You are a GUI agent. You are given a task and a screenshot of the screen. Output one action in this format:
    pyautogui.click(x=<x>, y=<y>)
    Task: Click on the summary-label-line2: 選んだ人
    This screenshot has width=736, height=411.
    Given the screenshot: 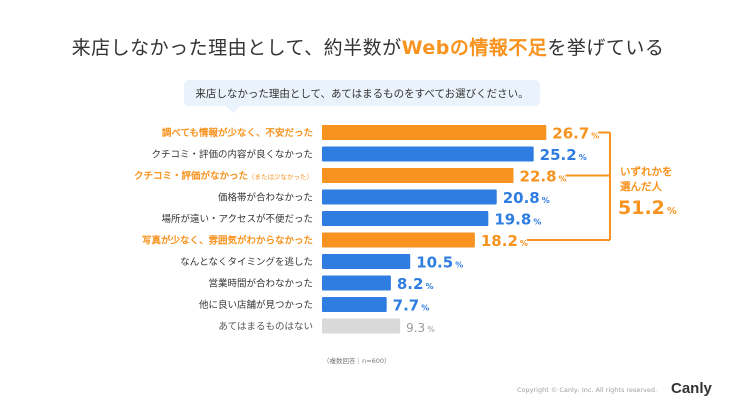 What is the action you would take?
    pyautogui.click(x=641, y=186)
    